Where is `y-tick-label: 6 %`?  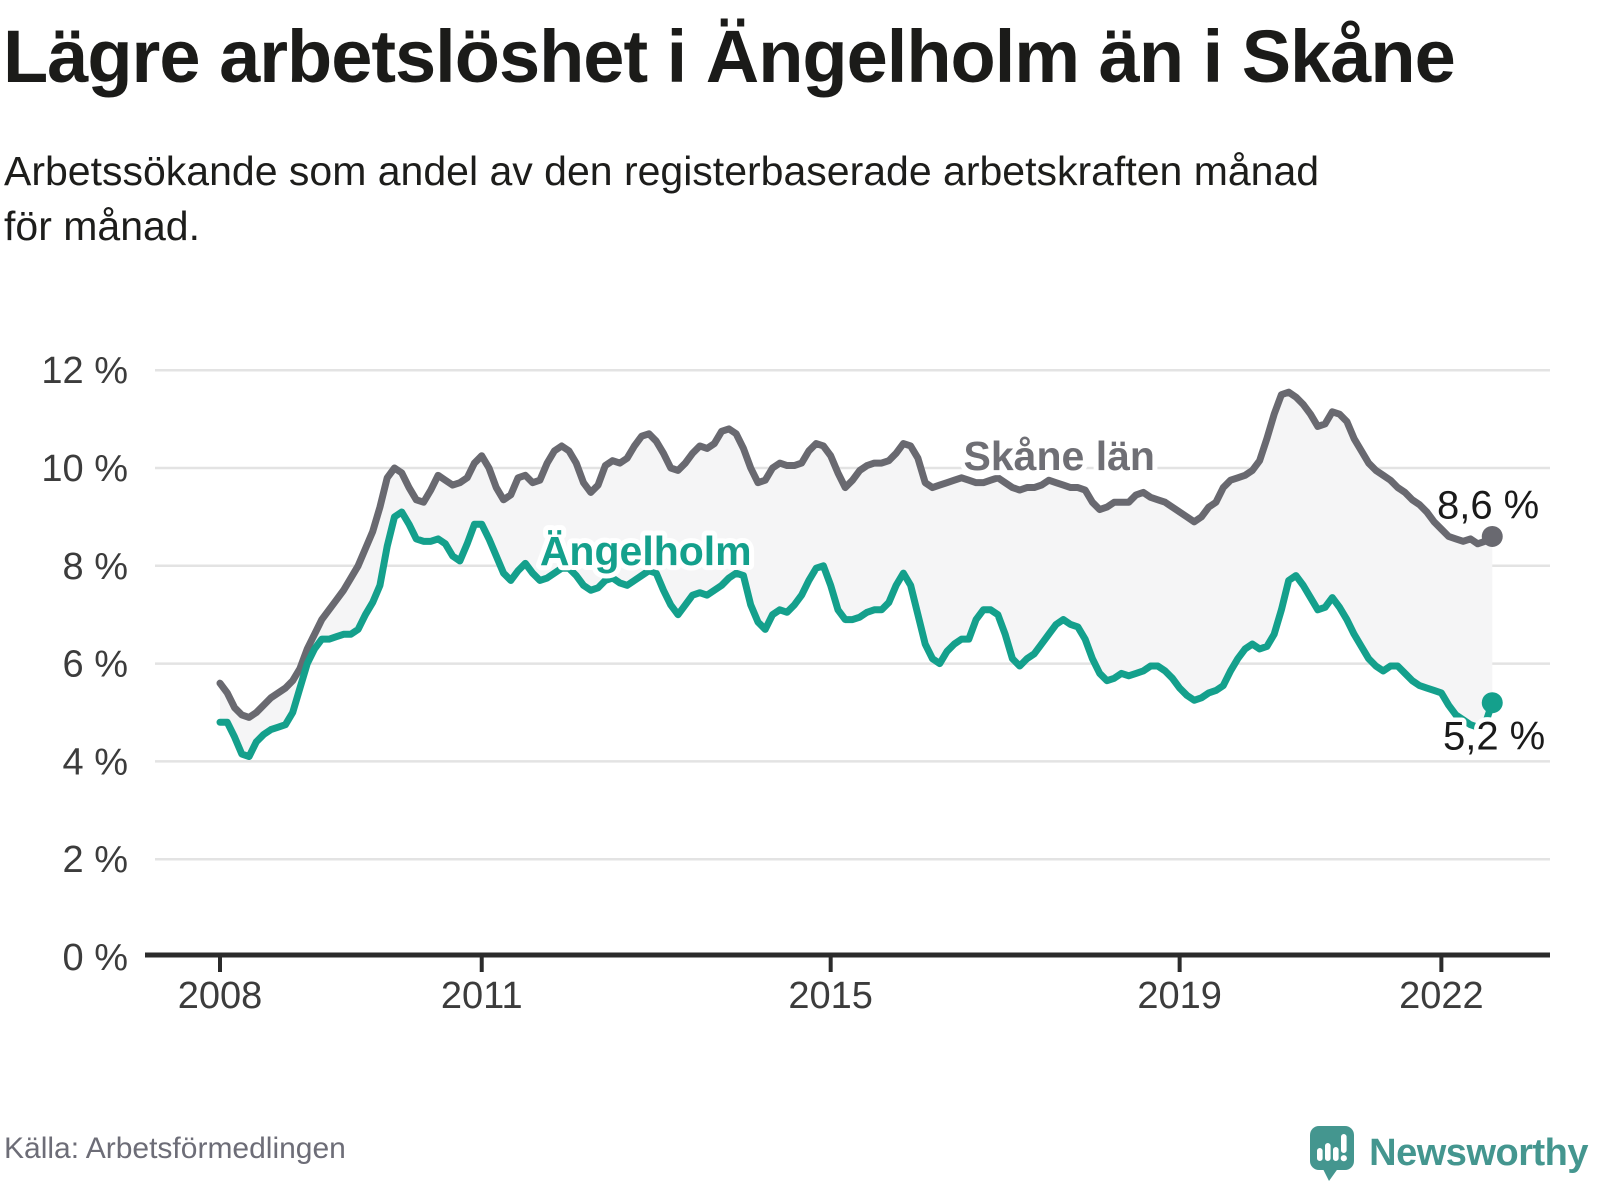
y-tick-label: 6 % is located at coordinates (95, 665).